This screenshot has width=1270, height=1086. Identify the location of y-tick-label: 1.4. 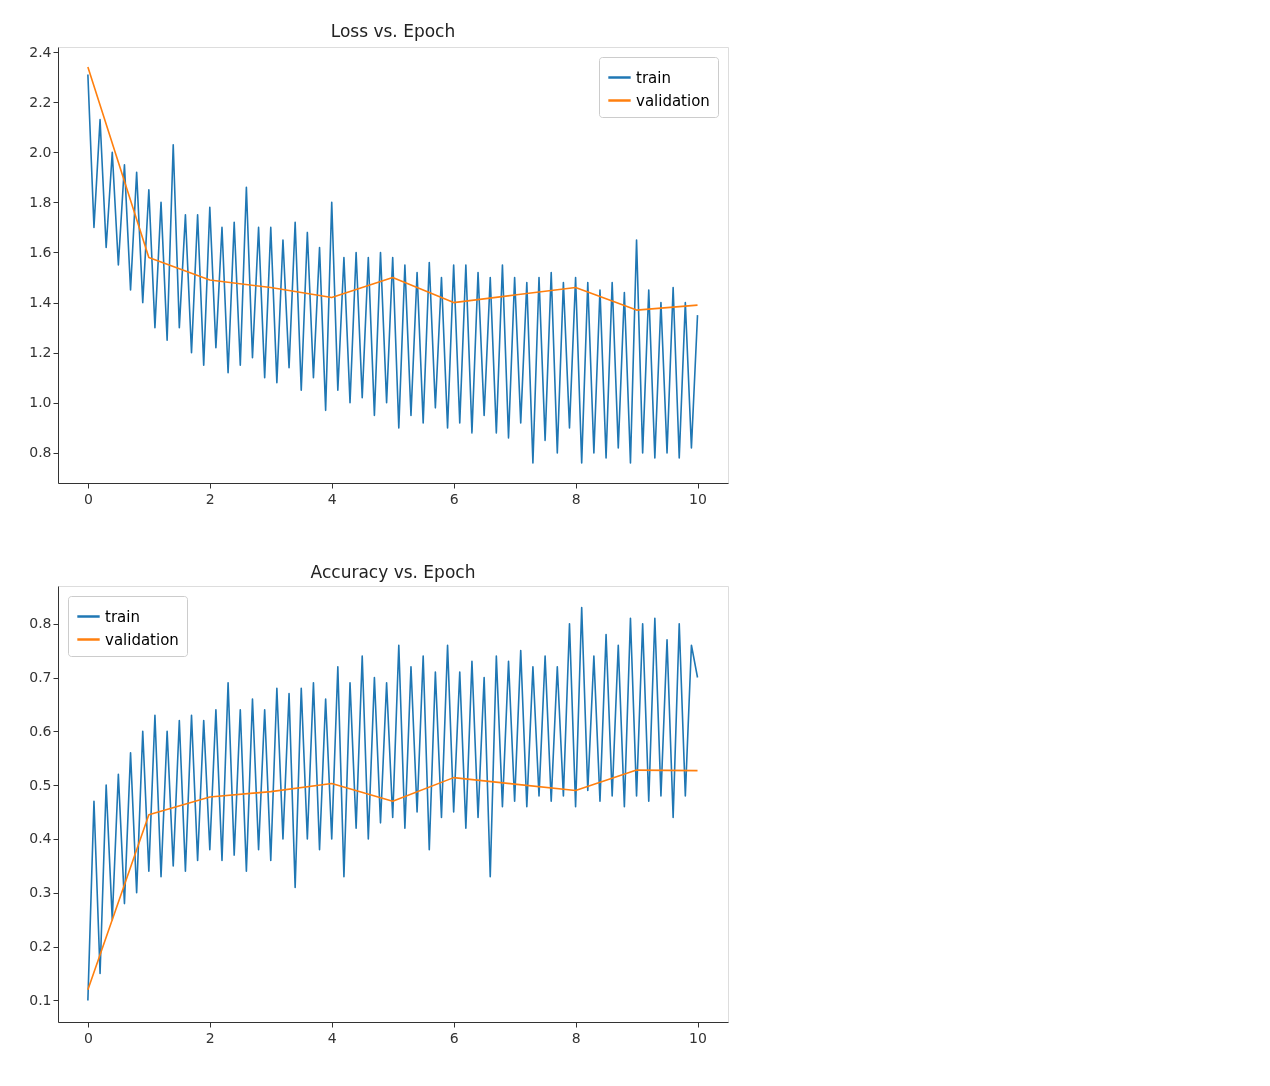
(40, 302).